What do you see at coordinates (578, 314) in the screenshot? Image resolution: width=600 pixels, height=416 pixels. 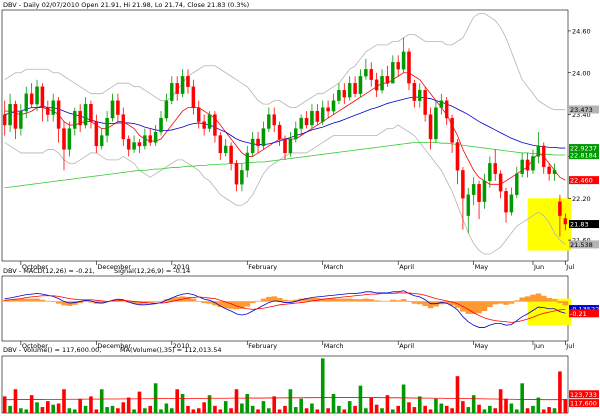 I see `macd-tag-1: -0.21` at bounding box center [578, 314].